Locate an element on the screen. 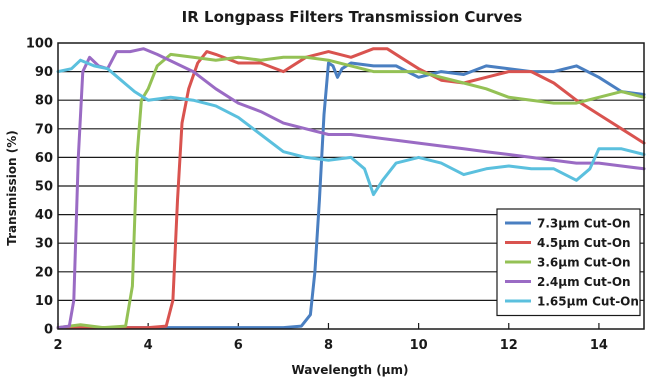 The image size is (648, 382). x-tick-label: 2 is located at coordinates (57, 345).